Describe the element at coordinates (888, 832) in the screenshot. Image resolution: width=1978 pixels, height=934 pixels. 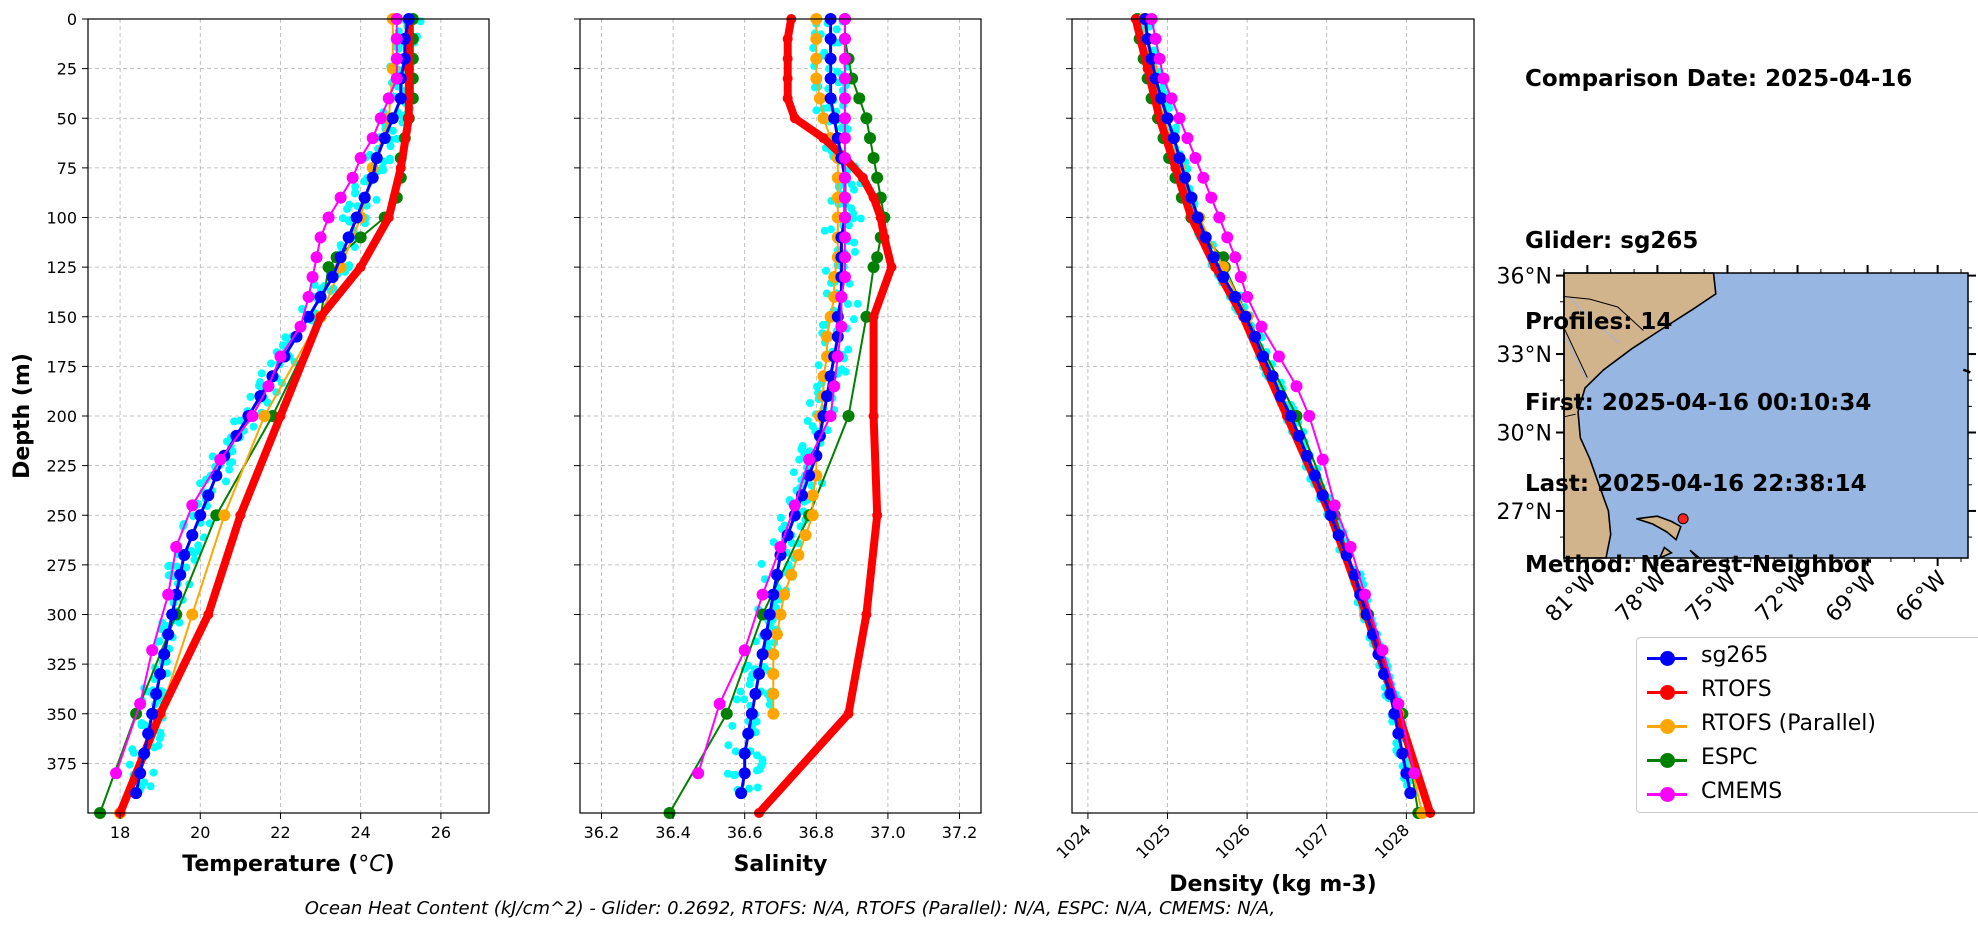
I see `x-tick-label: 37.0` at that location.